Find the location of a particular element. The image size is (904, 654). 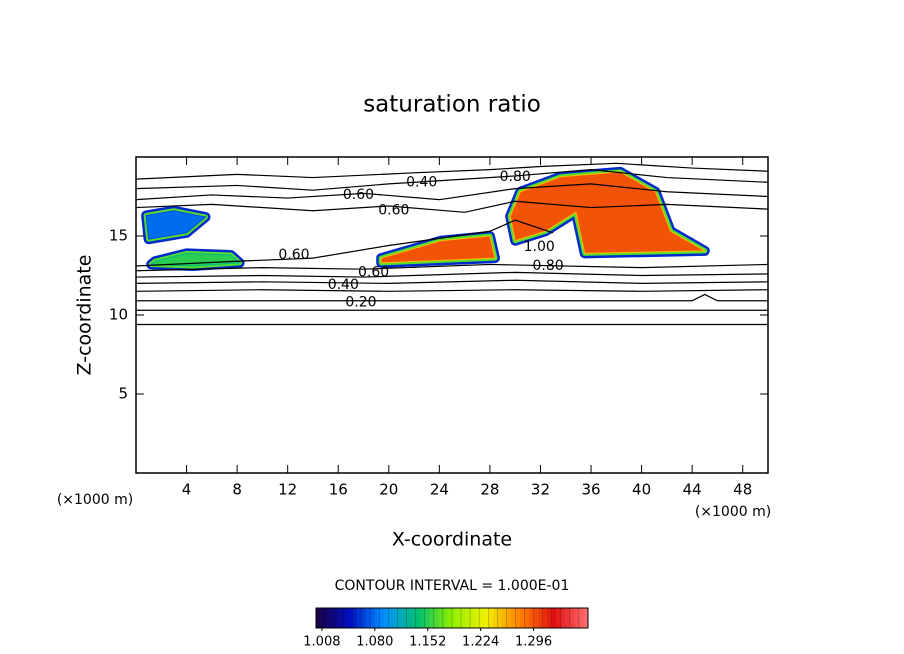

contour-label: 1.00 is located at coordinates (539, 247).